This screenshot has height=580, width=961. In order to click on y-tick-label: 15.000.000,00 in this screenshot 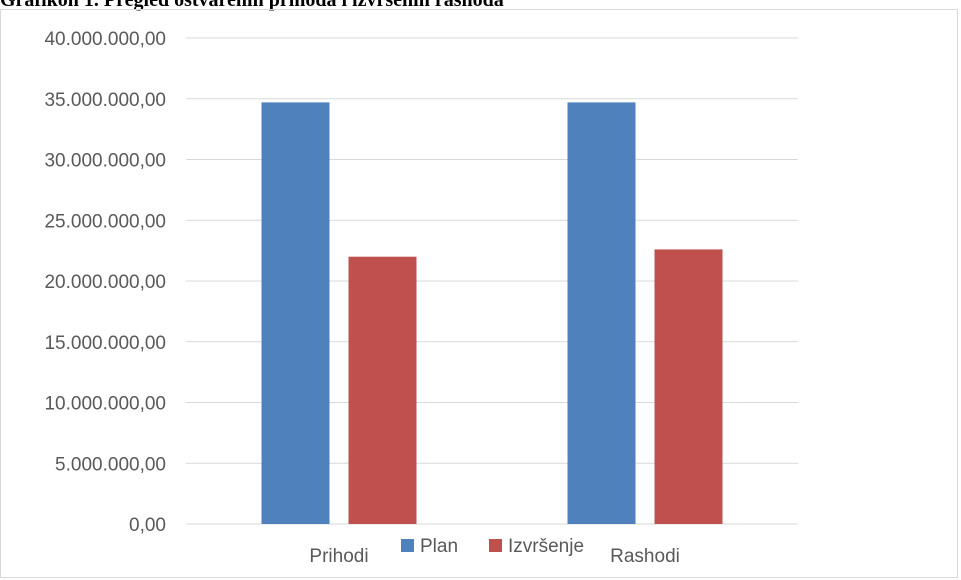, I will do `click(105, 343)`.